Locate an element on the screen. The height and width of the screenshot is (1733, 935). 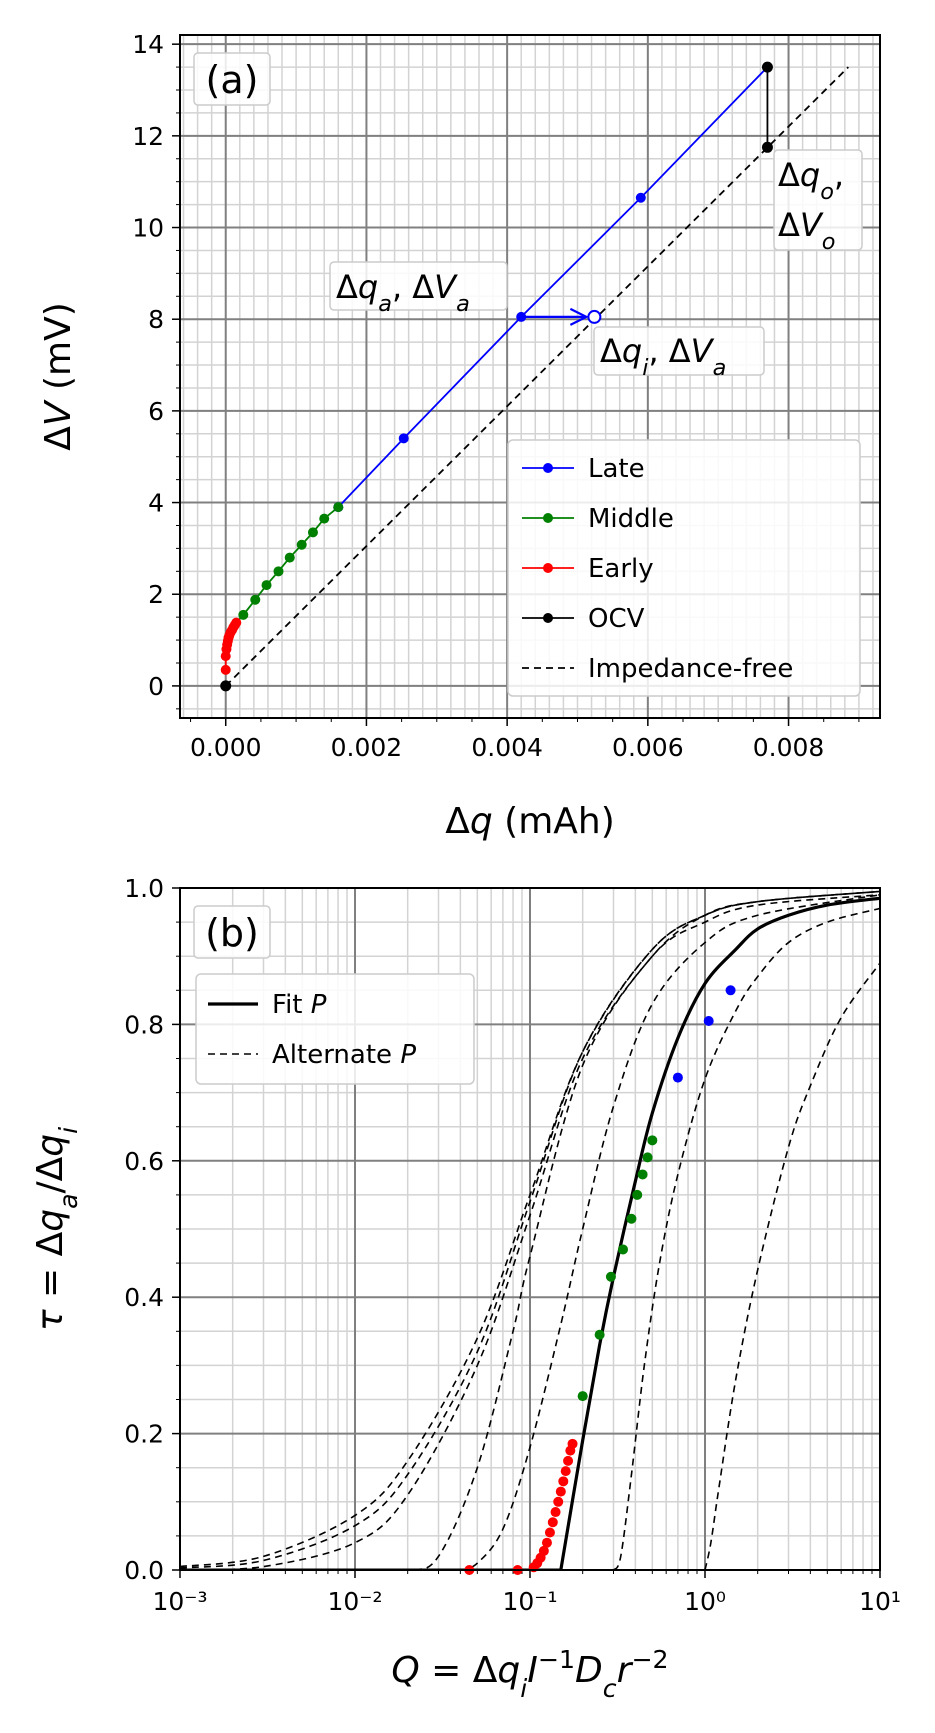
y-tick-label: 12 is located at coordinates (148, 136).